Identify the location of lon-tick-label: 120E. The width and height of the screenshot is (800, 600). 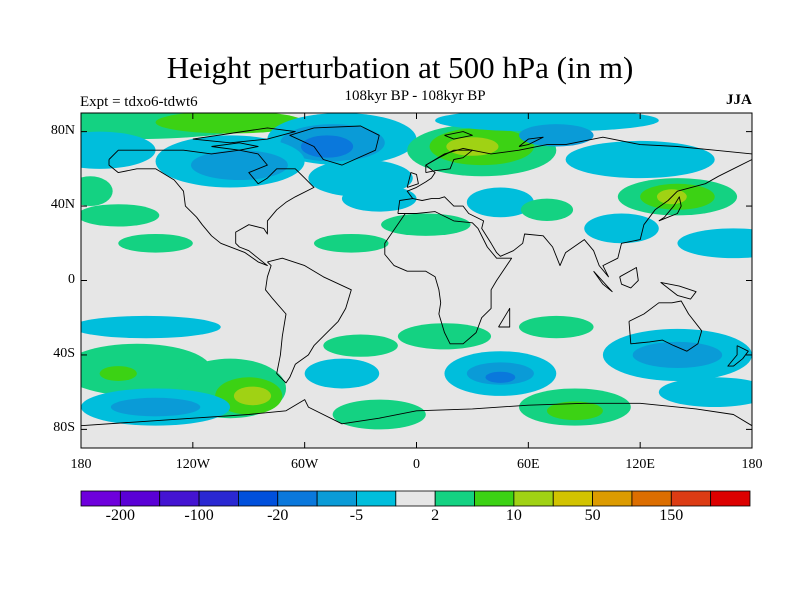
(640, 464).